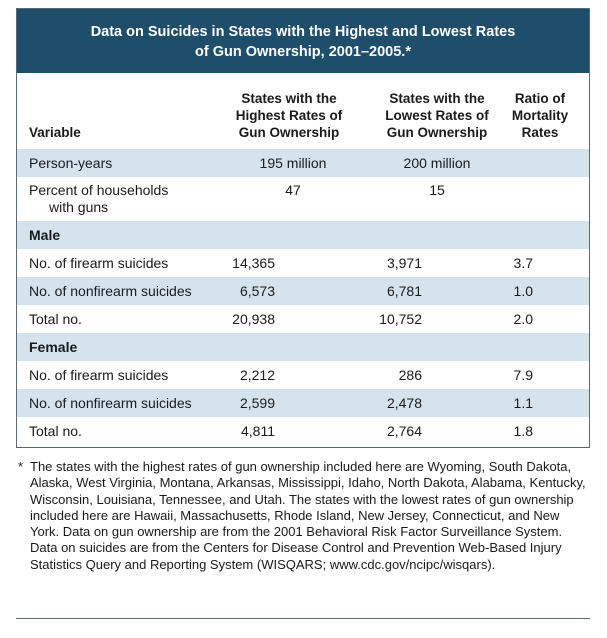 This screenshot has height=638, width=607. I want to click on section-row-female: Female, so click(303, 347).